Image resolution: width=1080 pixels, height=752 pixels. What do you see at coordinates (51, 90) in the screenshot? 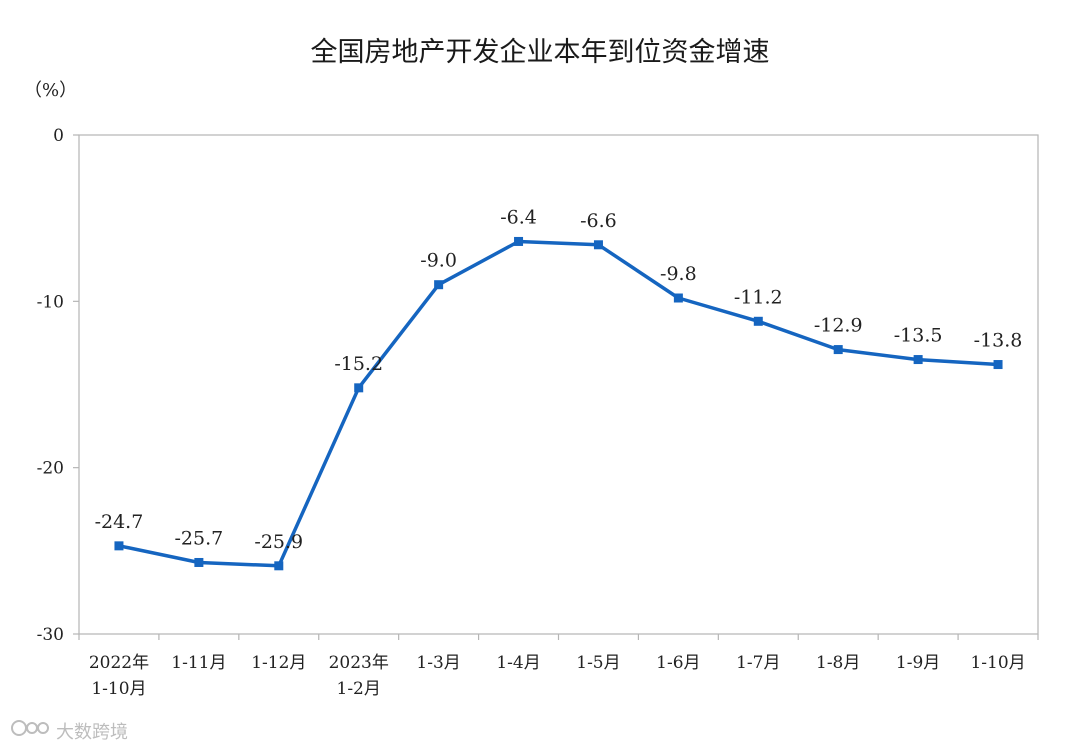
I see `y-unit-label: （%）` at bounding box center [51, 90].